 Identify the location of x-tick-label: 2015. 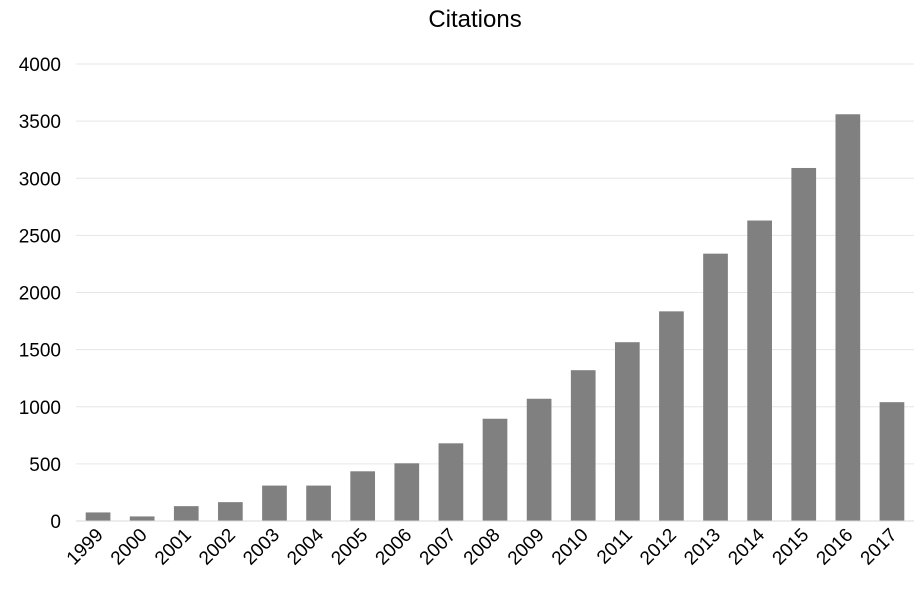
(791, 547).